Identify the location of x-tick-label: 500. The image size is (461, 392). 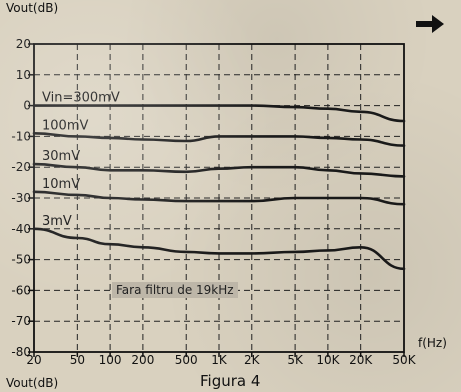
(186, 360).